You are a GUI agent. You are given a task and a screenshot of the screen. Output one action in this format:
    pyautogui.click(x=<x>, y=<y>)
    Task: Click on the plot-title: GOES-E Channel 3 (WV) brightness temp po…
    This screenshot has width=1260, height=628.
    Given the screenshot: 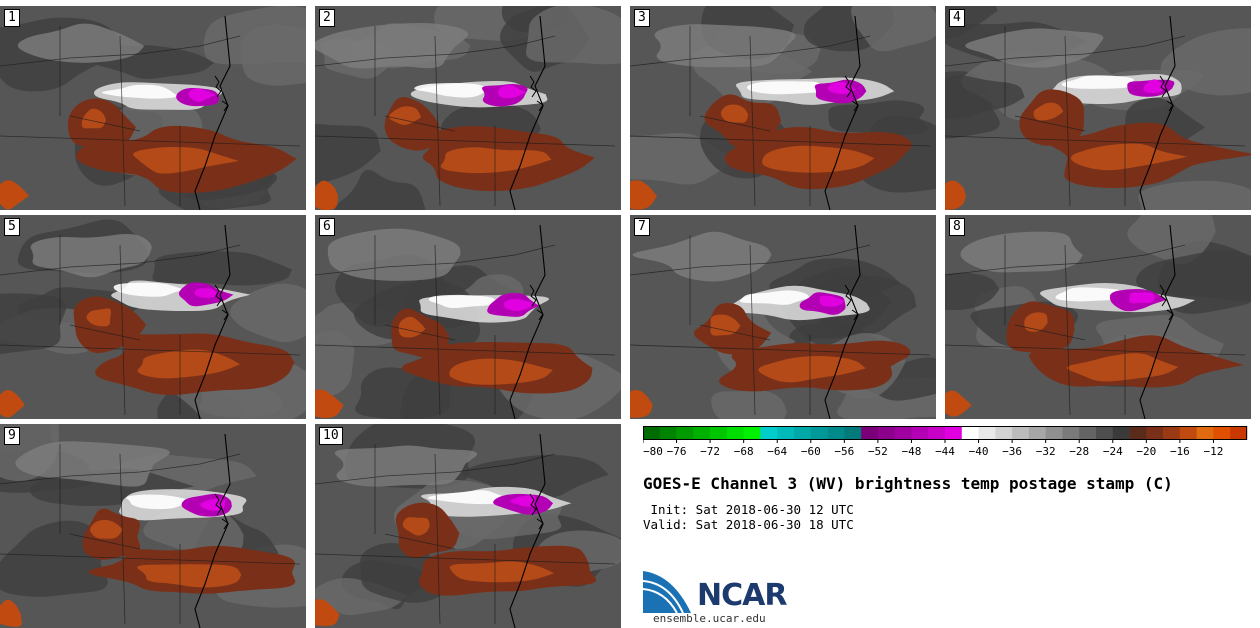 What is the action you would take?
    pyautogui.click(x=908, y=483)
    